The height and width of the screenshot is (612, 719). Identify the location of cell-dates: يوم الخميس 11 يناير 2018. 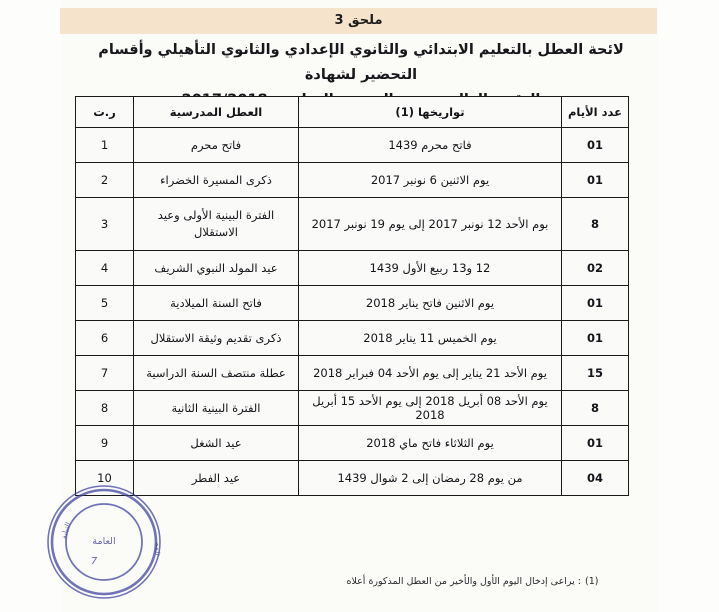
(430, 338).